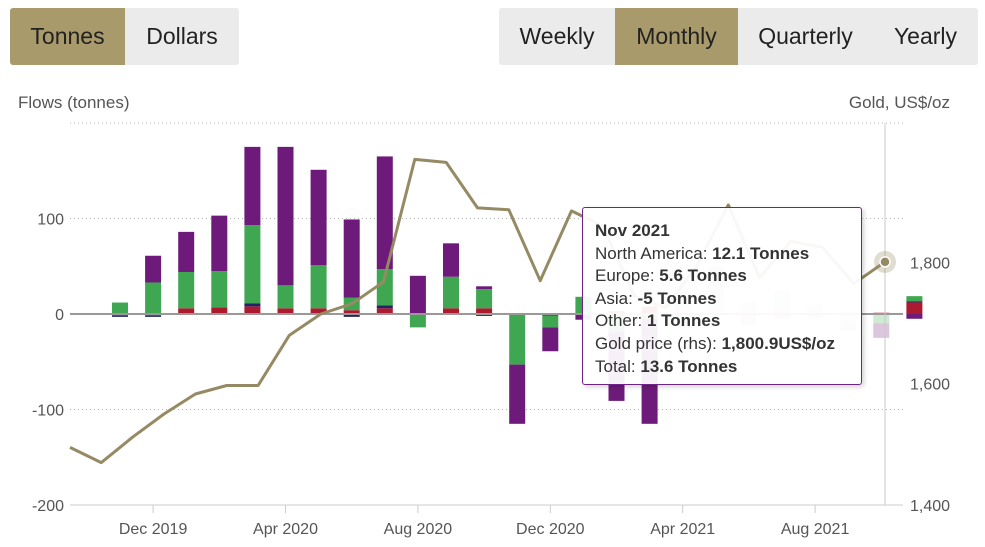  Describe the element at coordinates (285, 529) in the screenshot. I see `x-tick-label: Apr 2020` at that location.